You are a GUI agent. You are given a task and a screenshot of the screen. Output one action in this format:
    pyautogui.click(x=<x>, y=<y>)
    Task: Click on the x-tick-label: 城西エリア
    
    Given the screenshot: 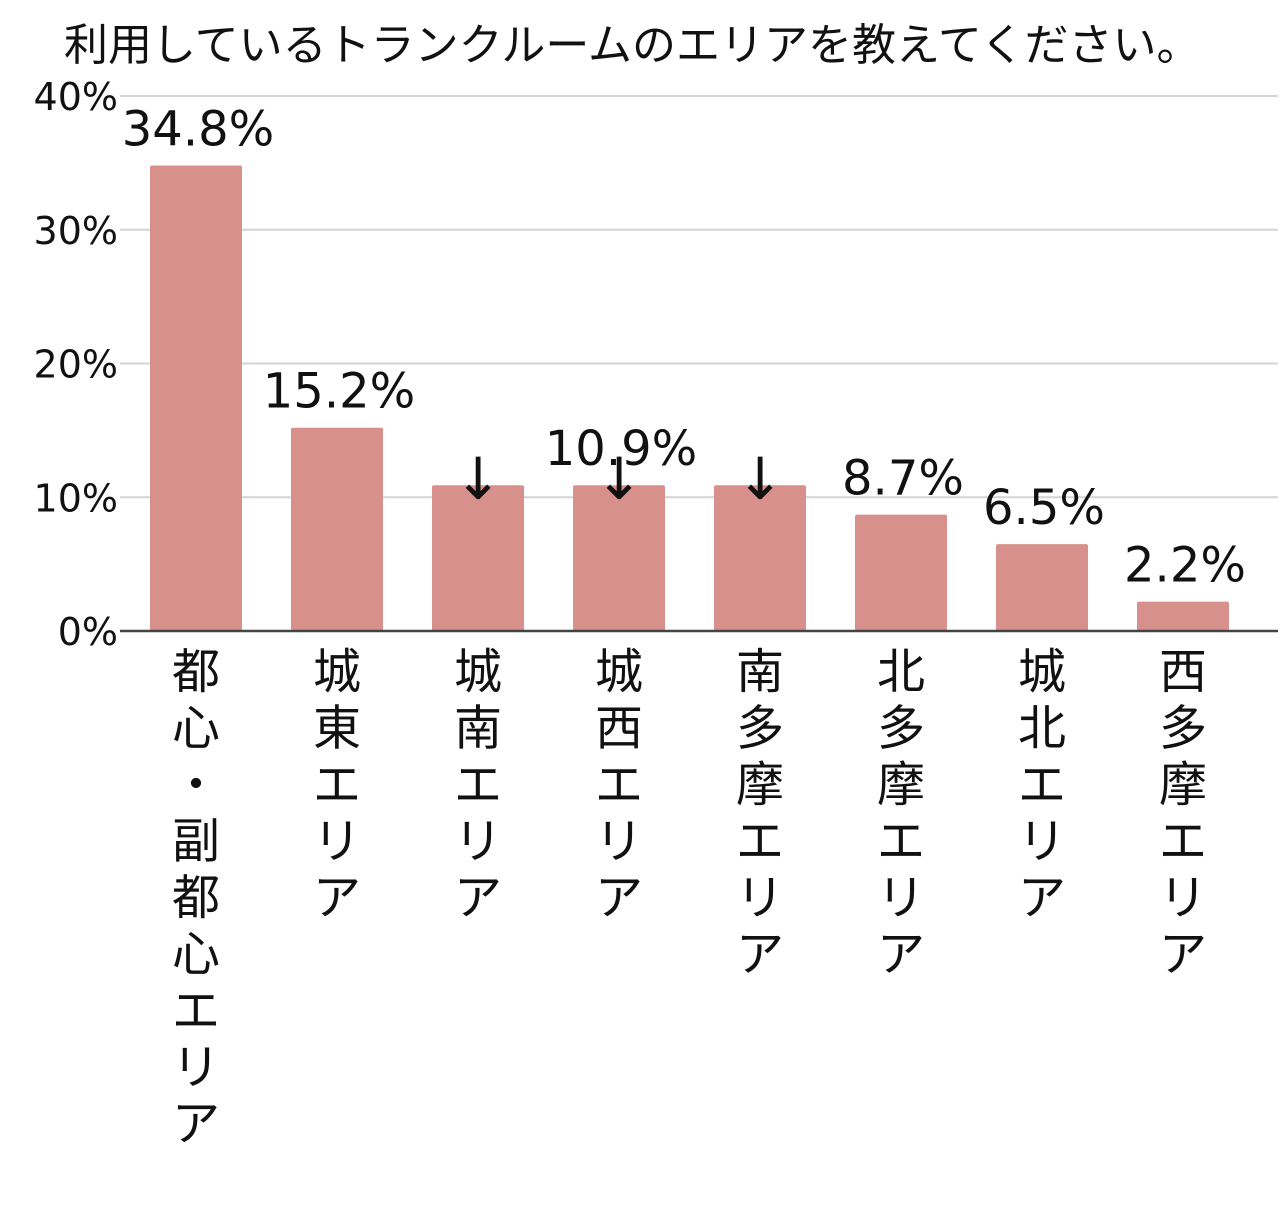 What is the action you would take?
    pyautogui.click(x=619, y=785)
    